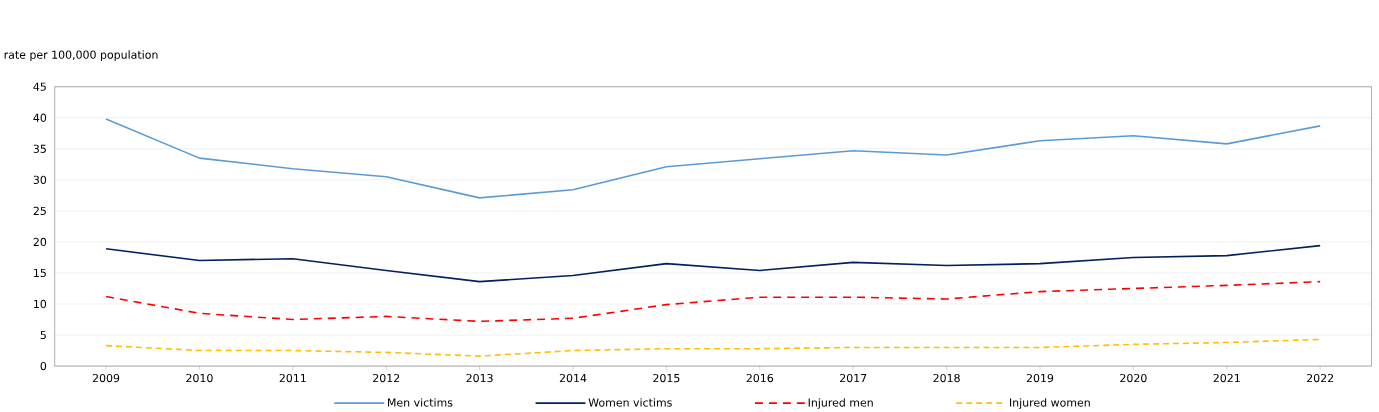  I want to click on x-tick-label: 2017, so click(853, 378).